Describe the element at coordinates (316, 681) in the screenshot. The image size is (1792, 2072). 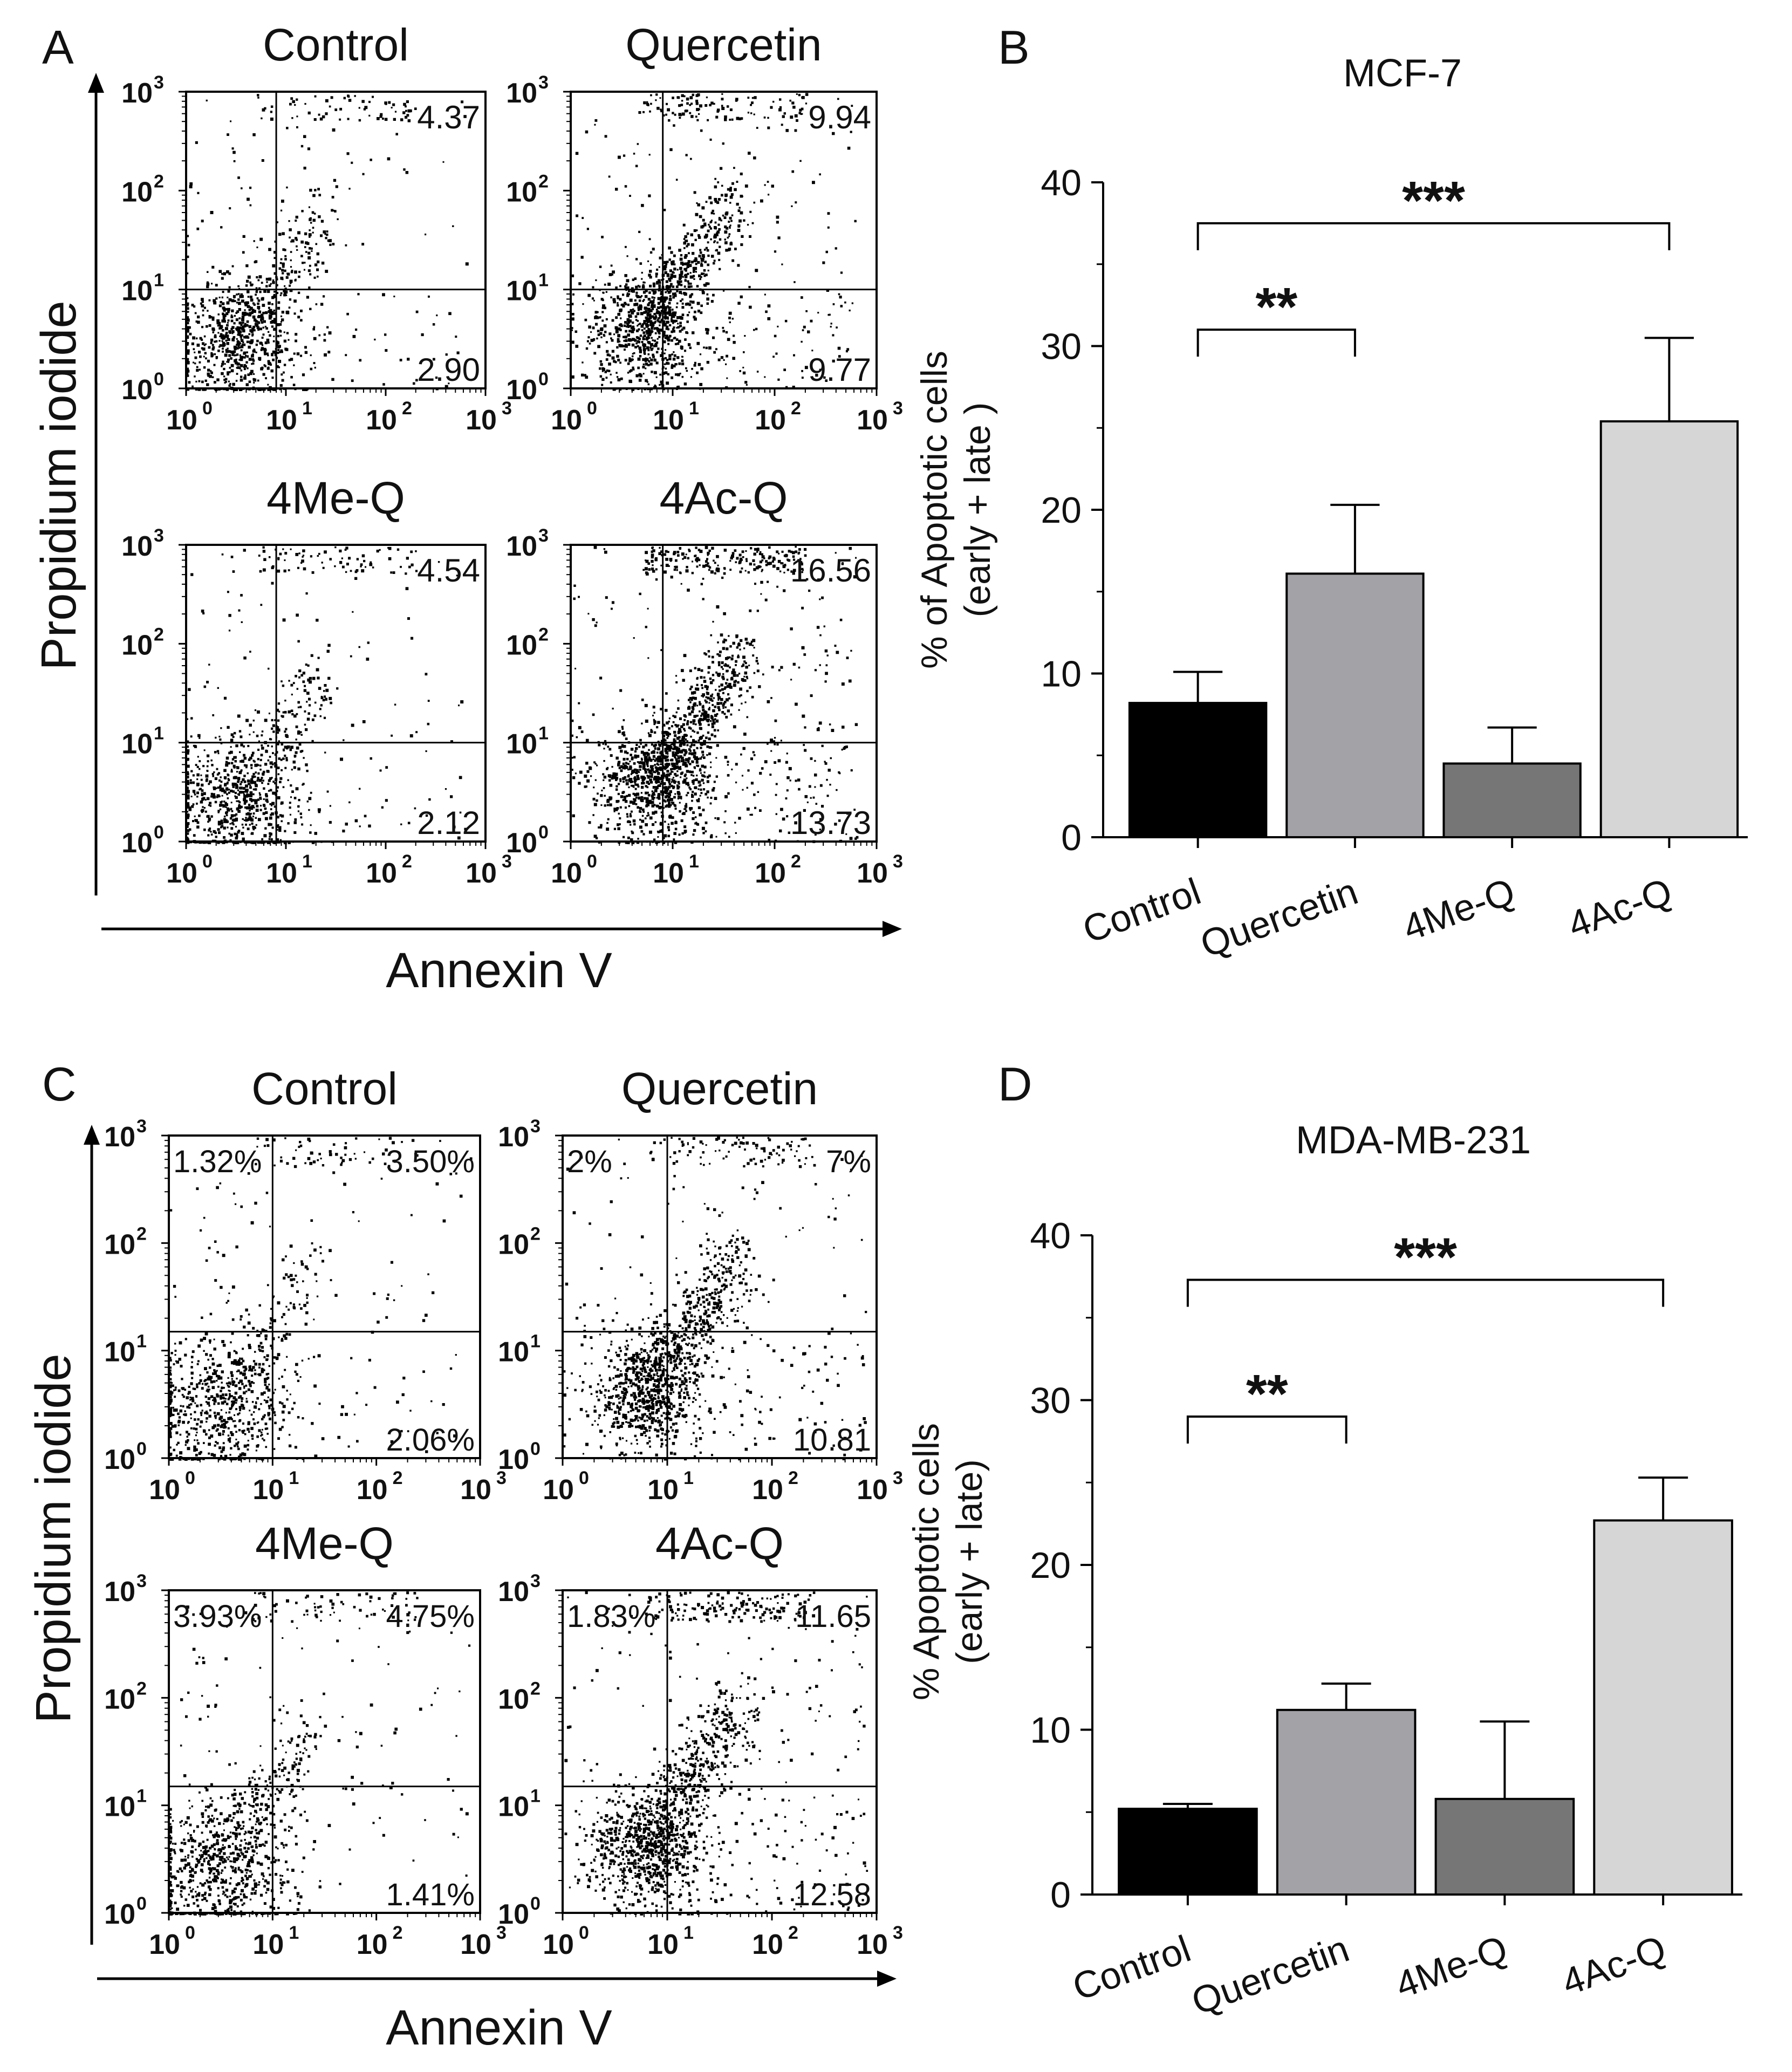
I see `flow-plot-a-4me-q: 4Me-Q 4.54 2.12 10 010 010 110 110 210 210 310 3` at that location.